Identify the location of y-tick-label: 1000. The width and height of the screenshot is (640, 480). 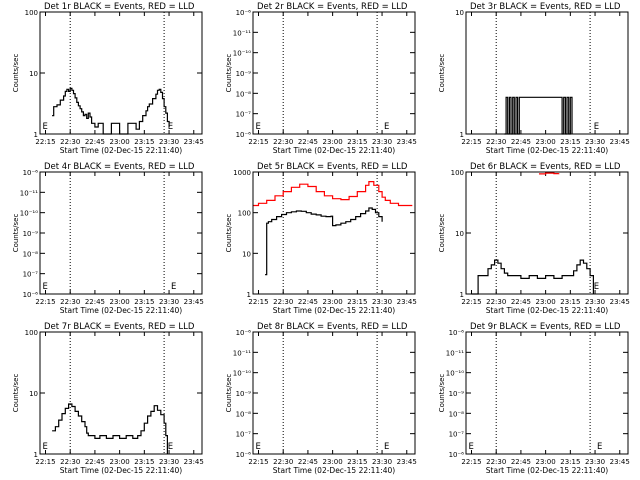
(242, 173).